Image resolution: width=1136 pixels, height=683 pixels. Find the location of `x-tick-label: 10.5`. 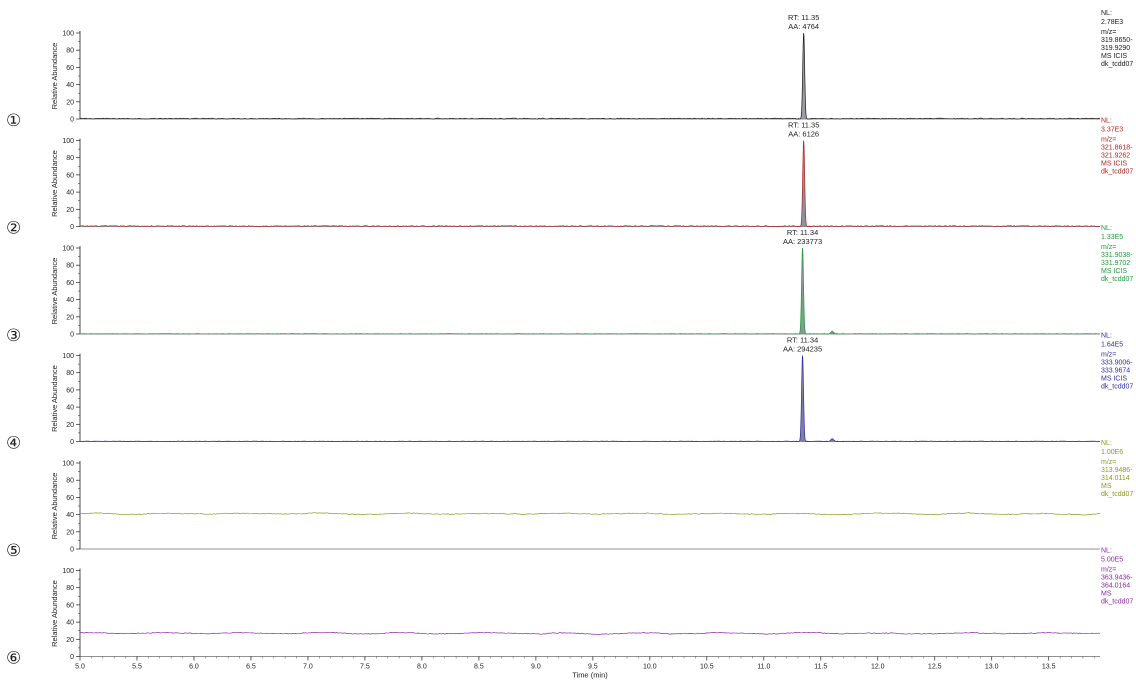

x-tick-label: 10.5 is located at coordinates (707, 667).